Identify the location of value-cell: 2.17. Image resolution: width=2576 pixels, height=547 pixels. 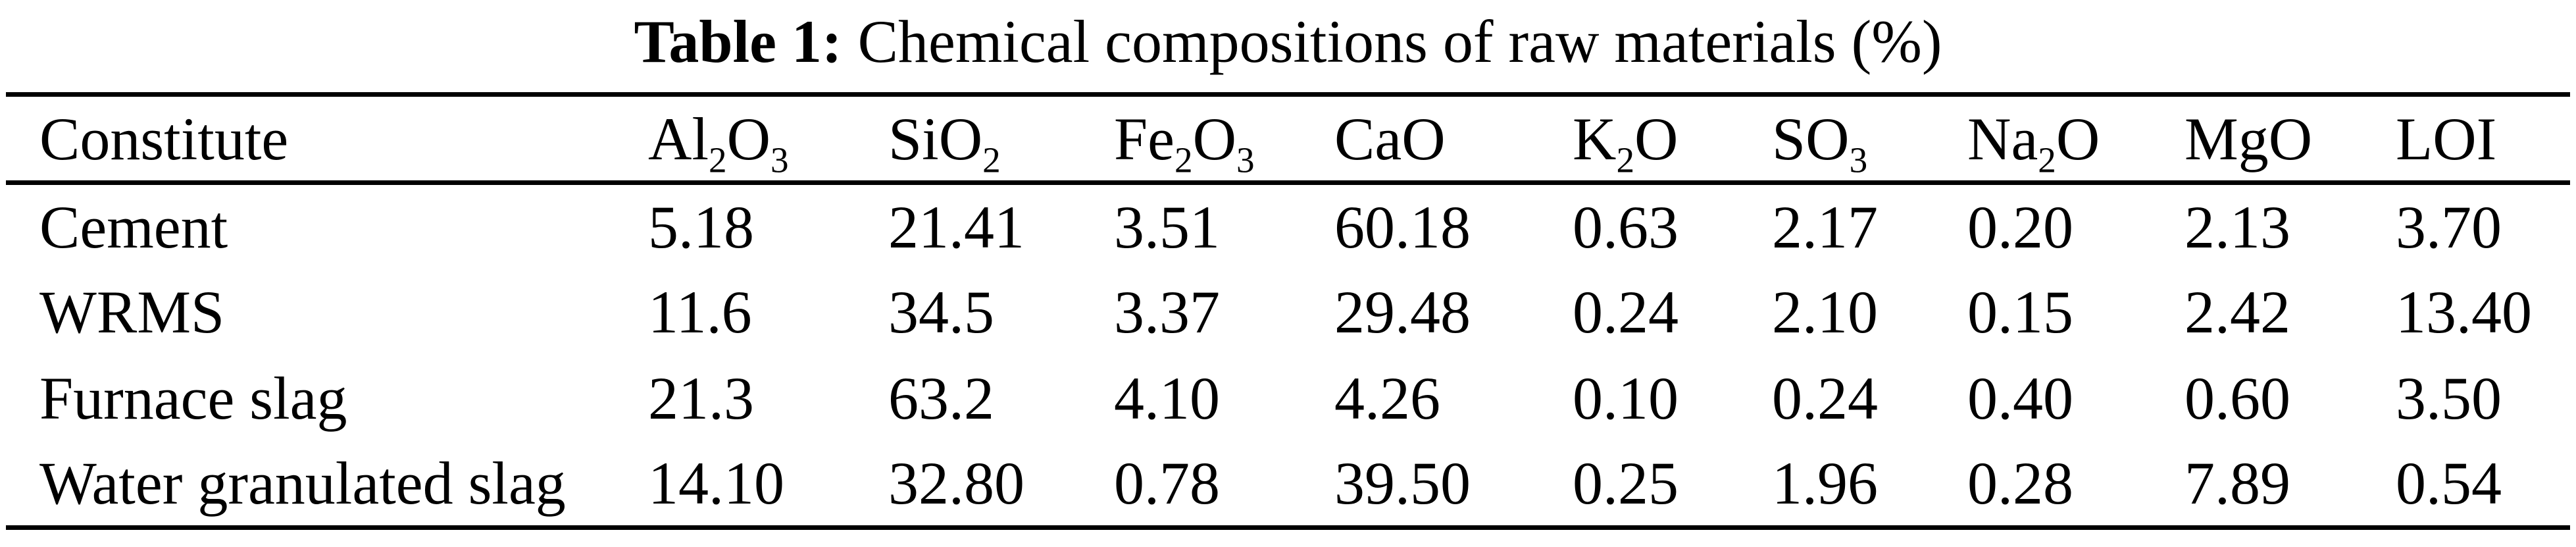
(1825, 227).